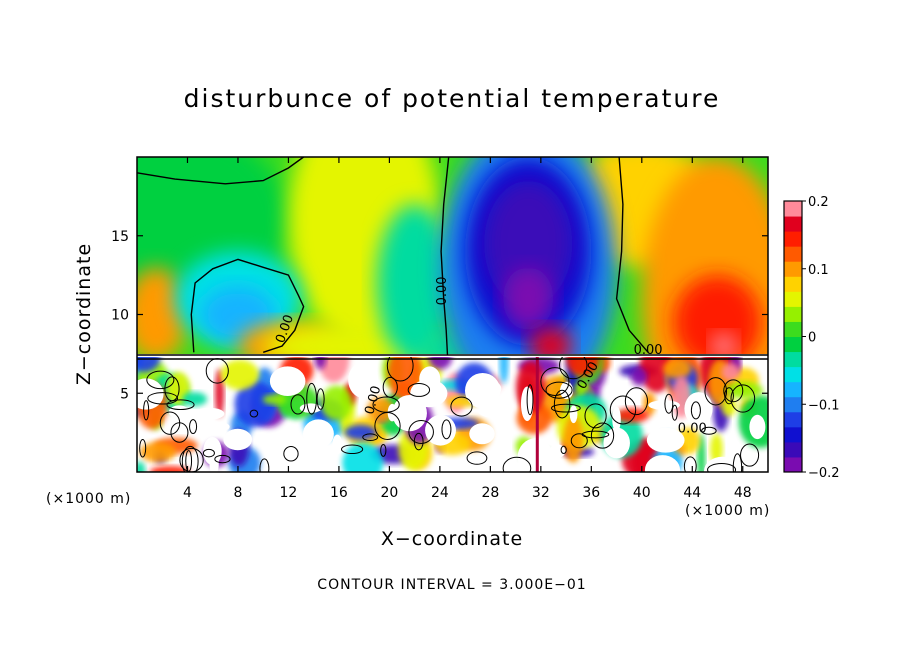  Describe the element at coordinates (289, 493) in the screenshot. I see `x-tick-label: 12` at that location.